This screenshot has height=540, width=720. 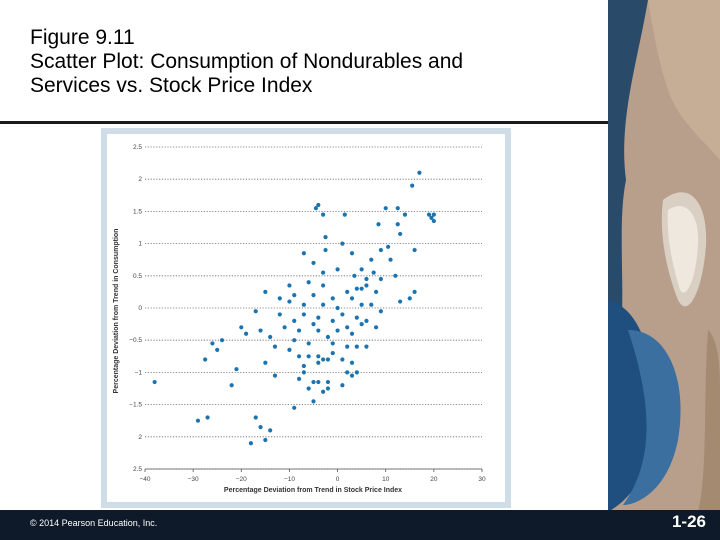 What do you see at coordinates (82, 37) in the screenshot?
I see `title-line-1: Figure 9.11` at bounding box center [82, 37].